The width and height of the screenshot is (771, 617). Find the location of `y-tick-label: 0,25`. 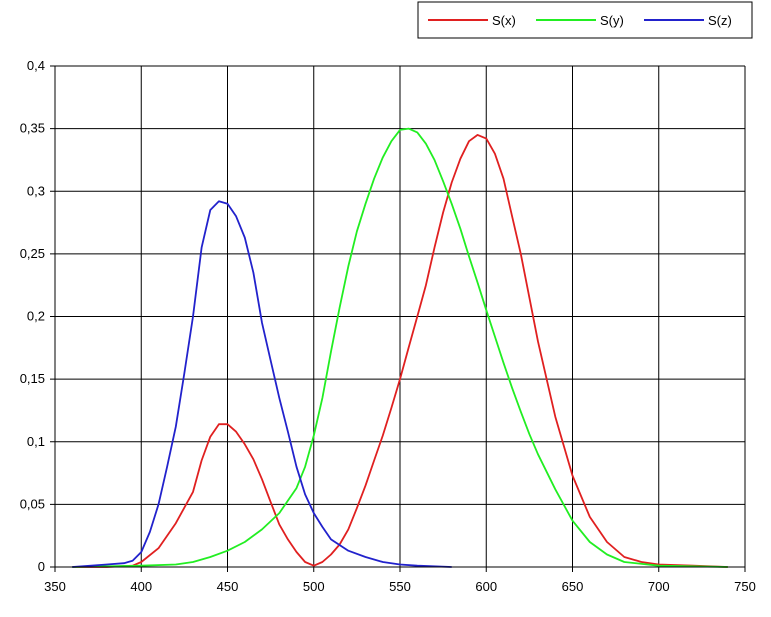

y-tick-label: 0,25 is located at coordinates (32, 253).